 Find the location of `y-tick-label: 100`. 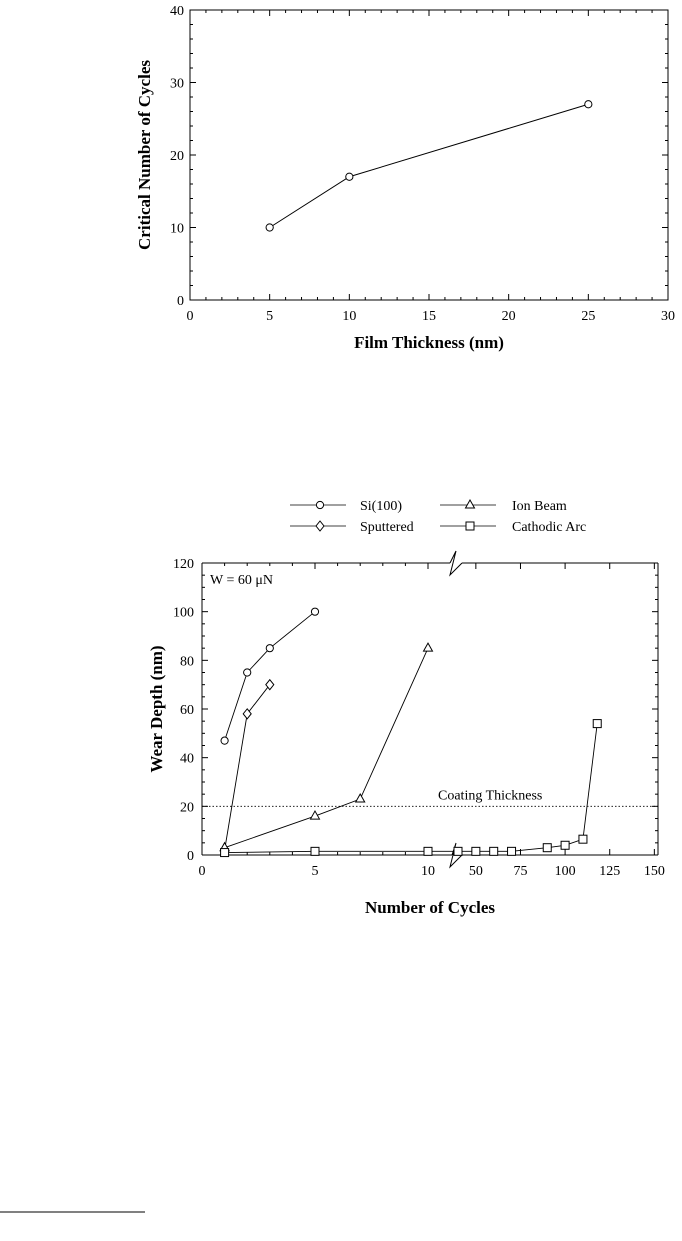

y-tick-label: 100 is located at coordinates (183, 613).